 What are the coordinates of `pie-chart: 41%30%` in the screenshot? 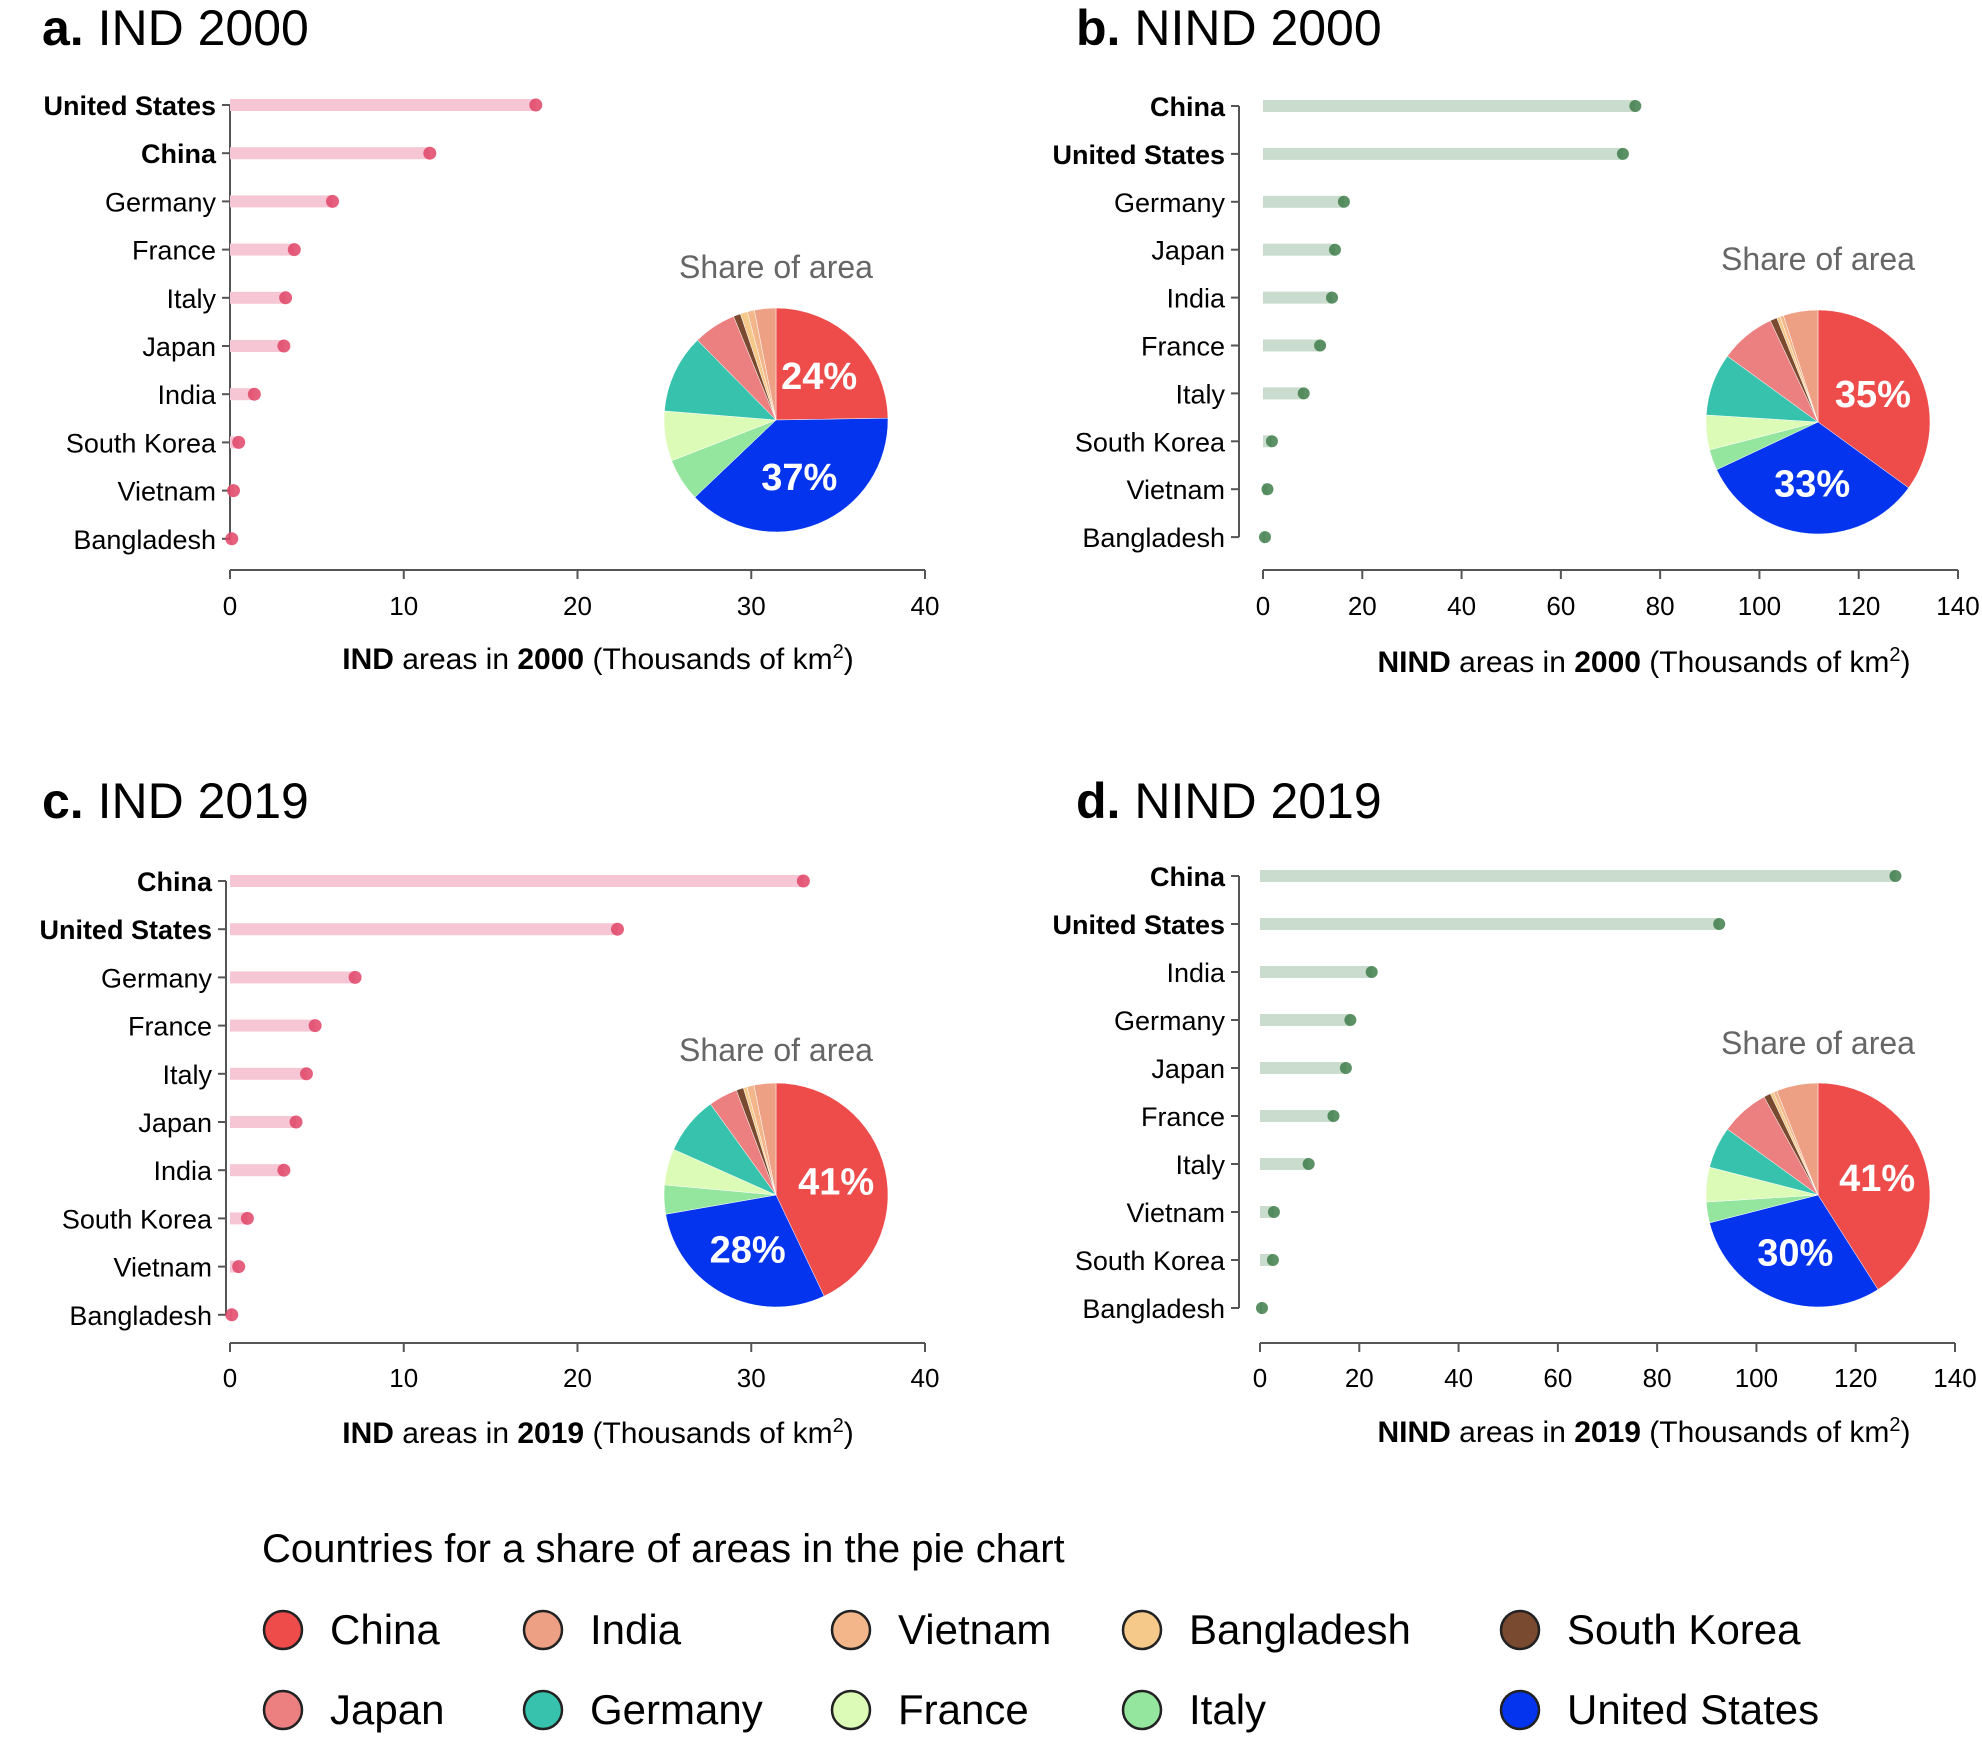 It's located at (1818, 1195).